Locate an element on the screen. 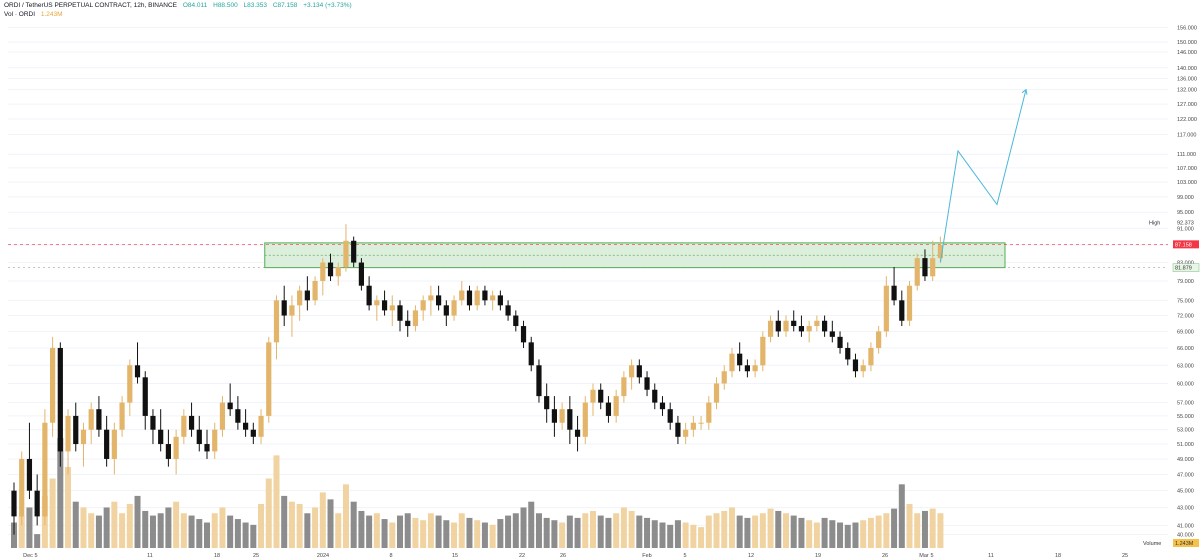 This screenshot has height=559, width=1200. time-tick-label: 19 is located at coordinates (818, 556).